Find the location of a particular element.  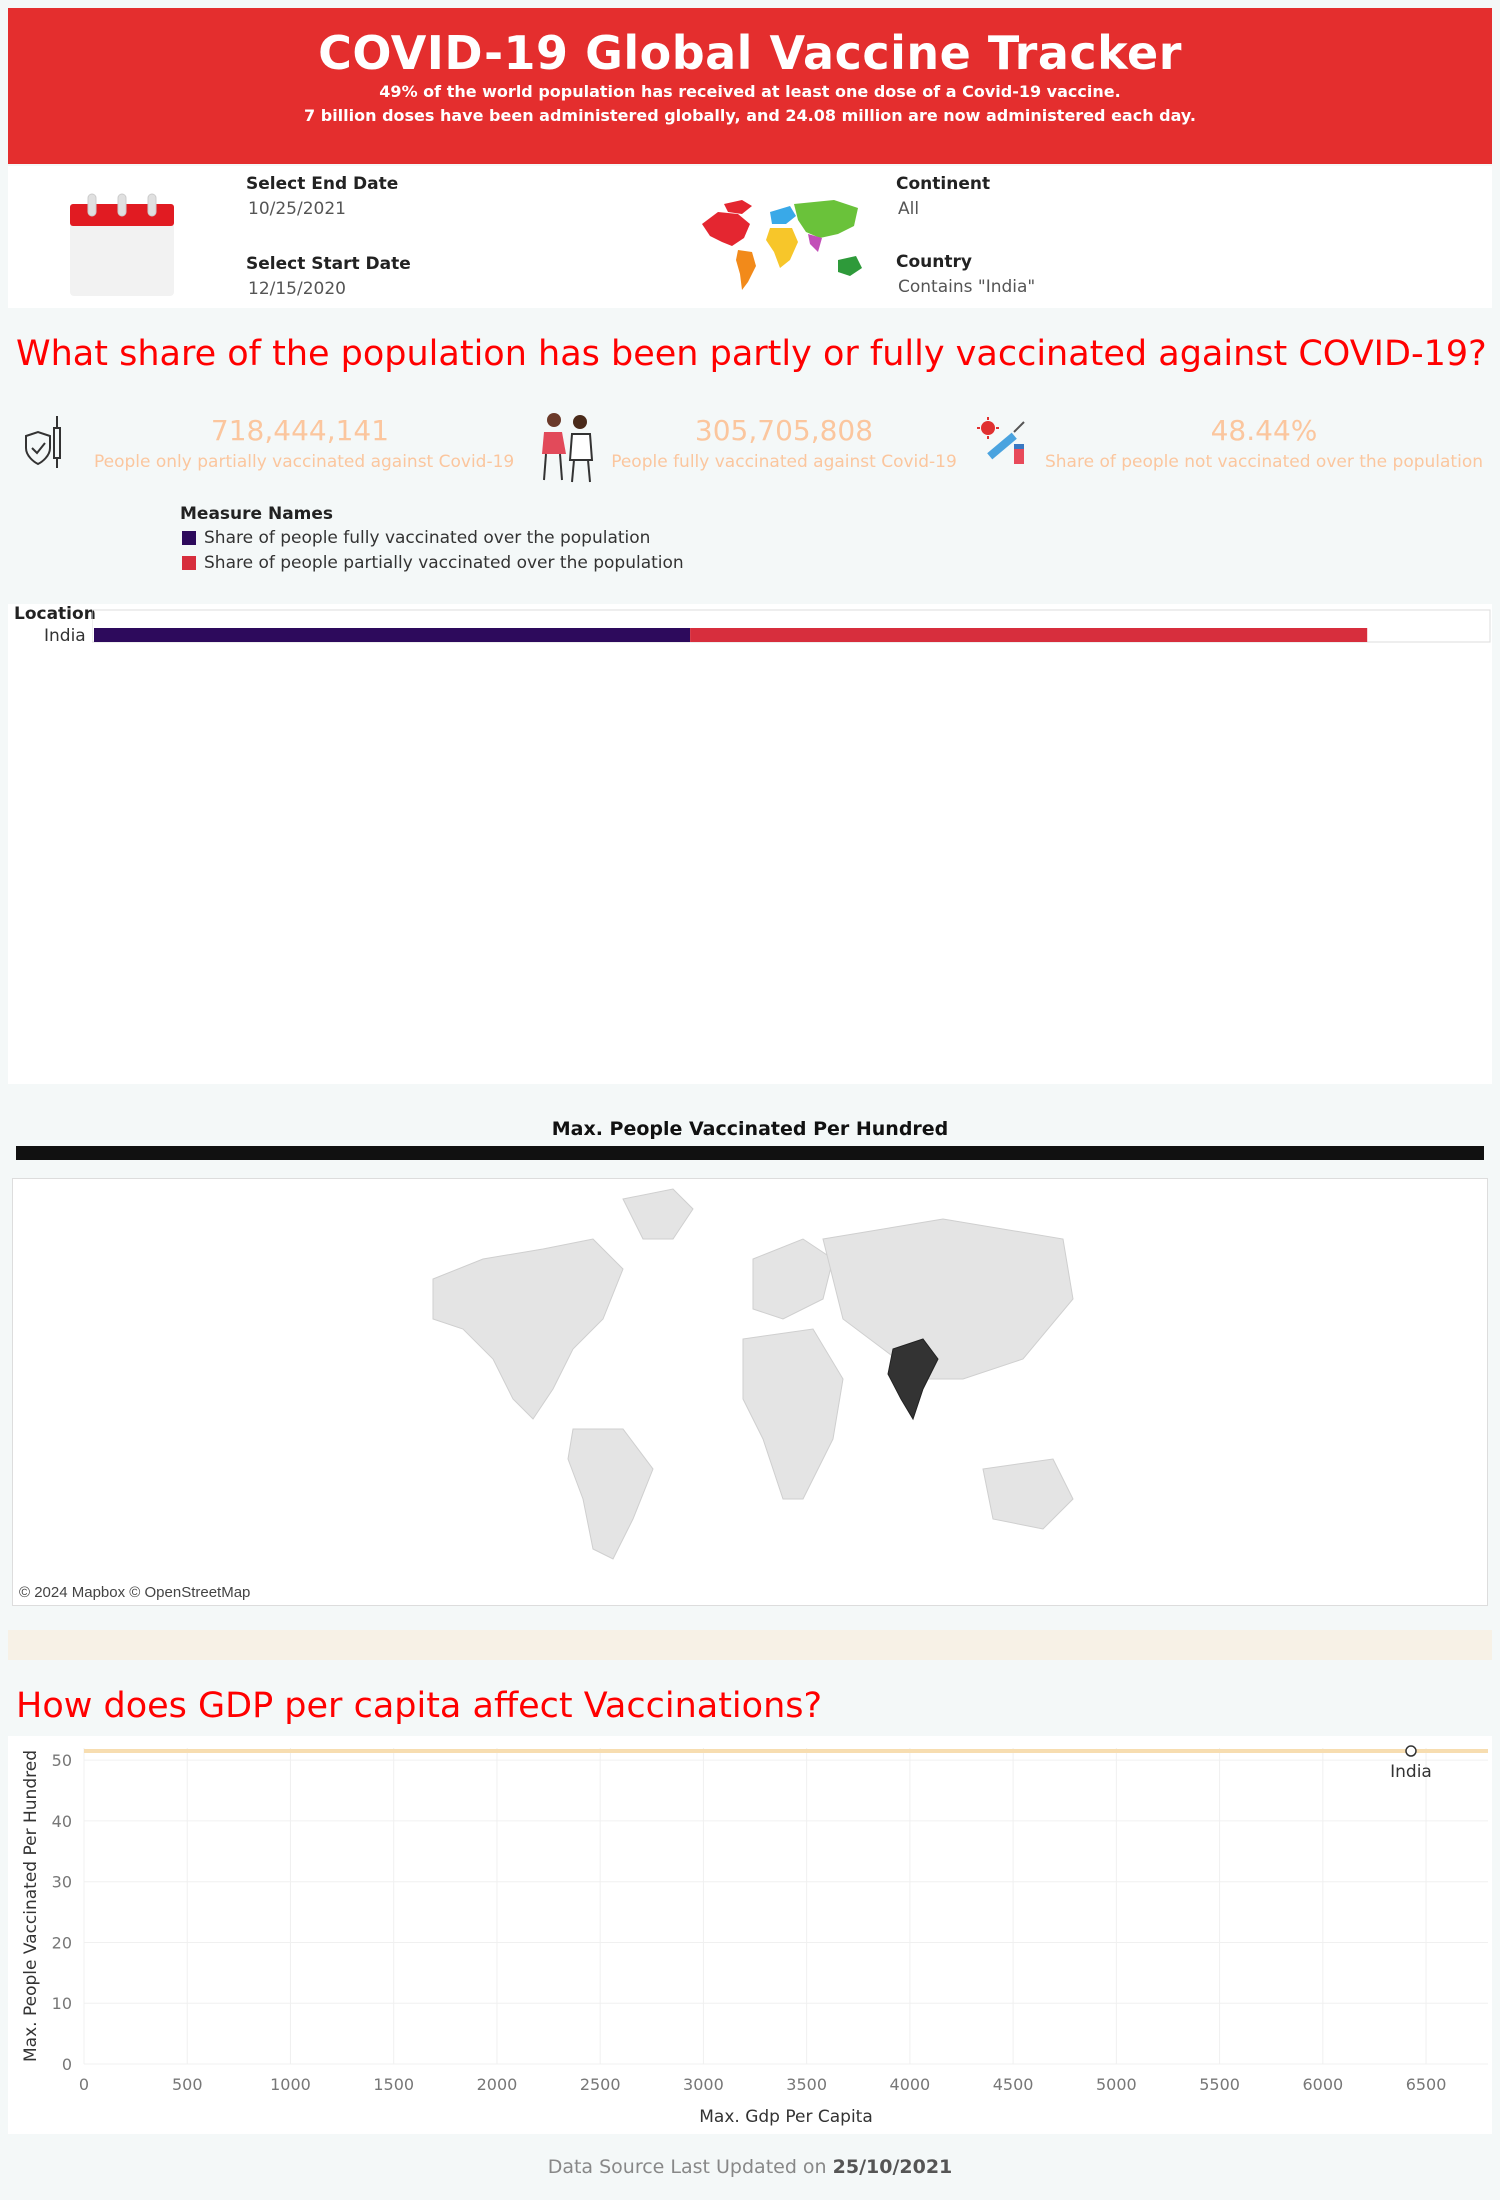

x-tick-label: 1000 is located at coordinates (290, 2084).